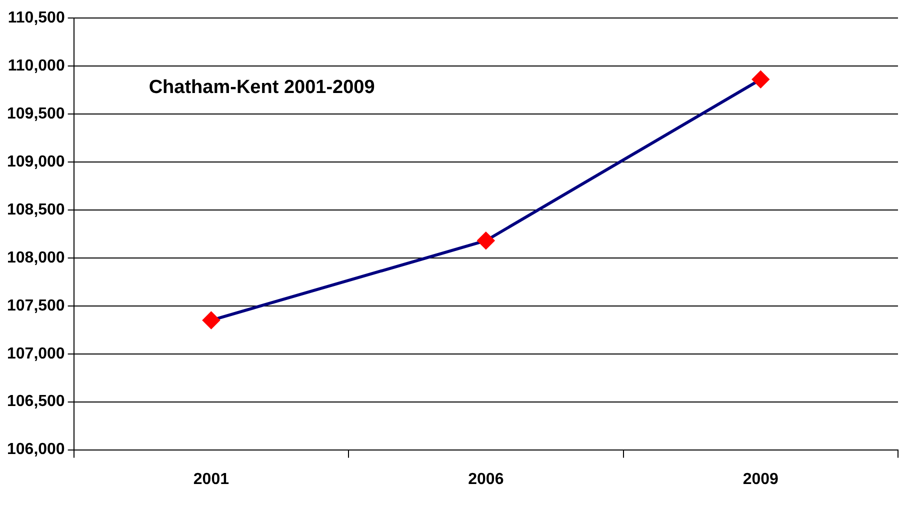 The height and width of the screenshot is (505, 908). What do you see at coordinates (35, 305) in the screenshot?
I see `y-tick-label: 107,500` at bounding box center [35, 305].